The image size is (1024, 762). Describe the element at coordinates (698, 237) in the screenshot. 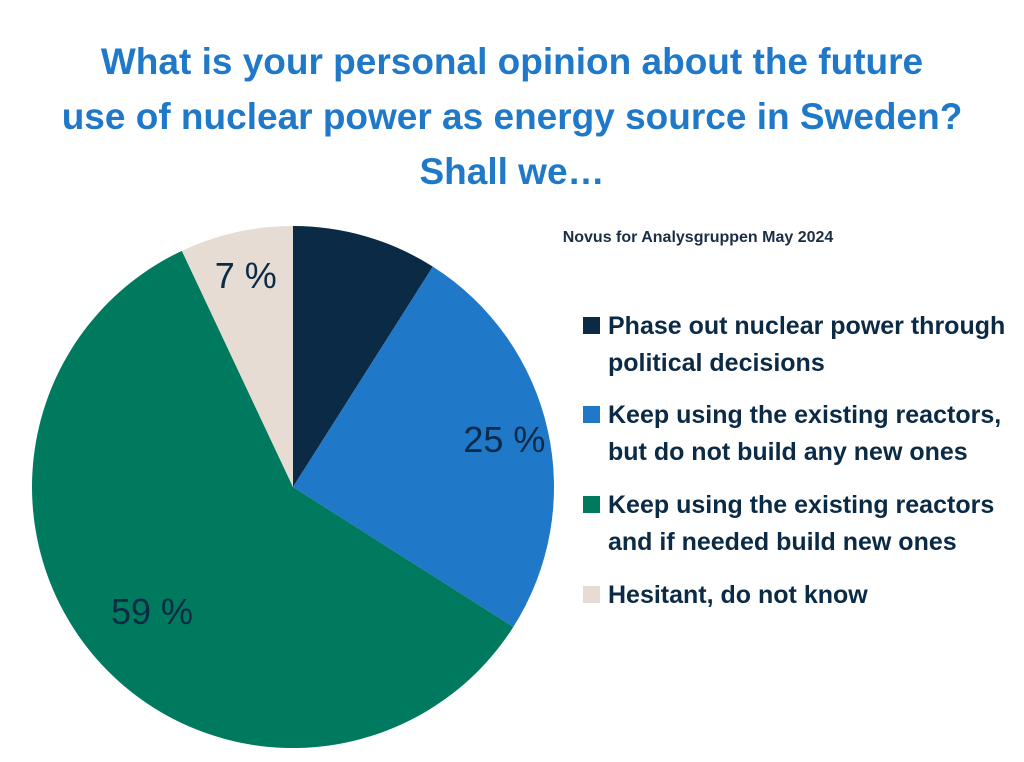

I see `chart-source: Novus for Analysgruppen May 2024` at that location.